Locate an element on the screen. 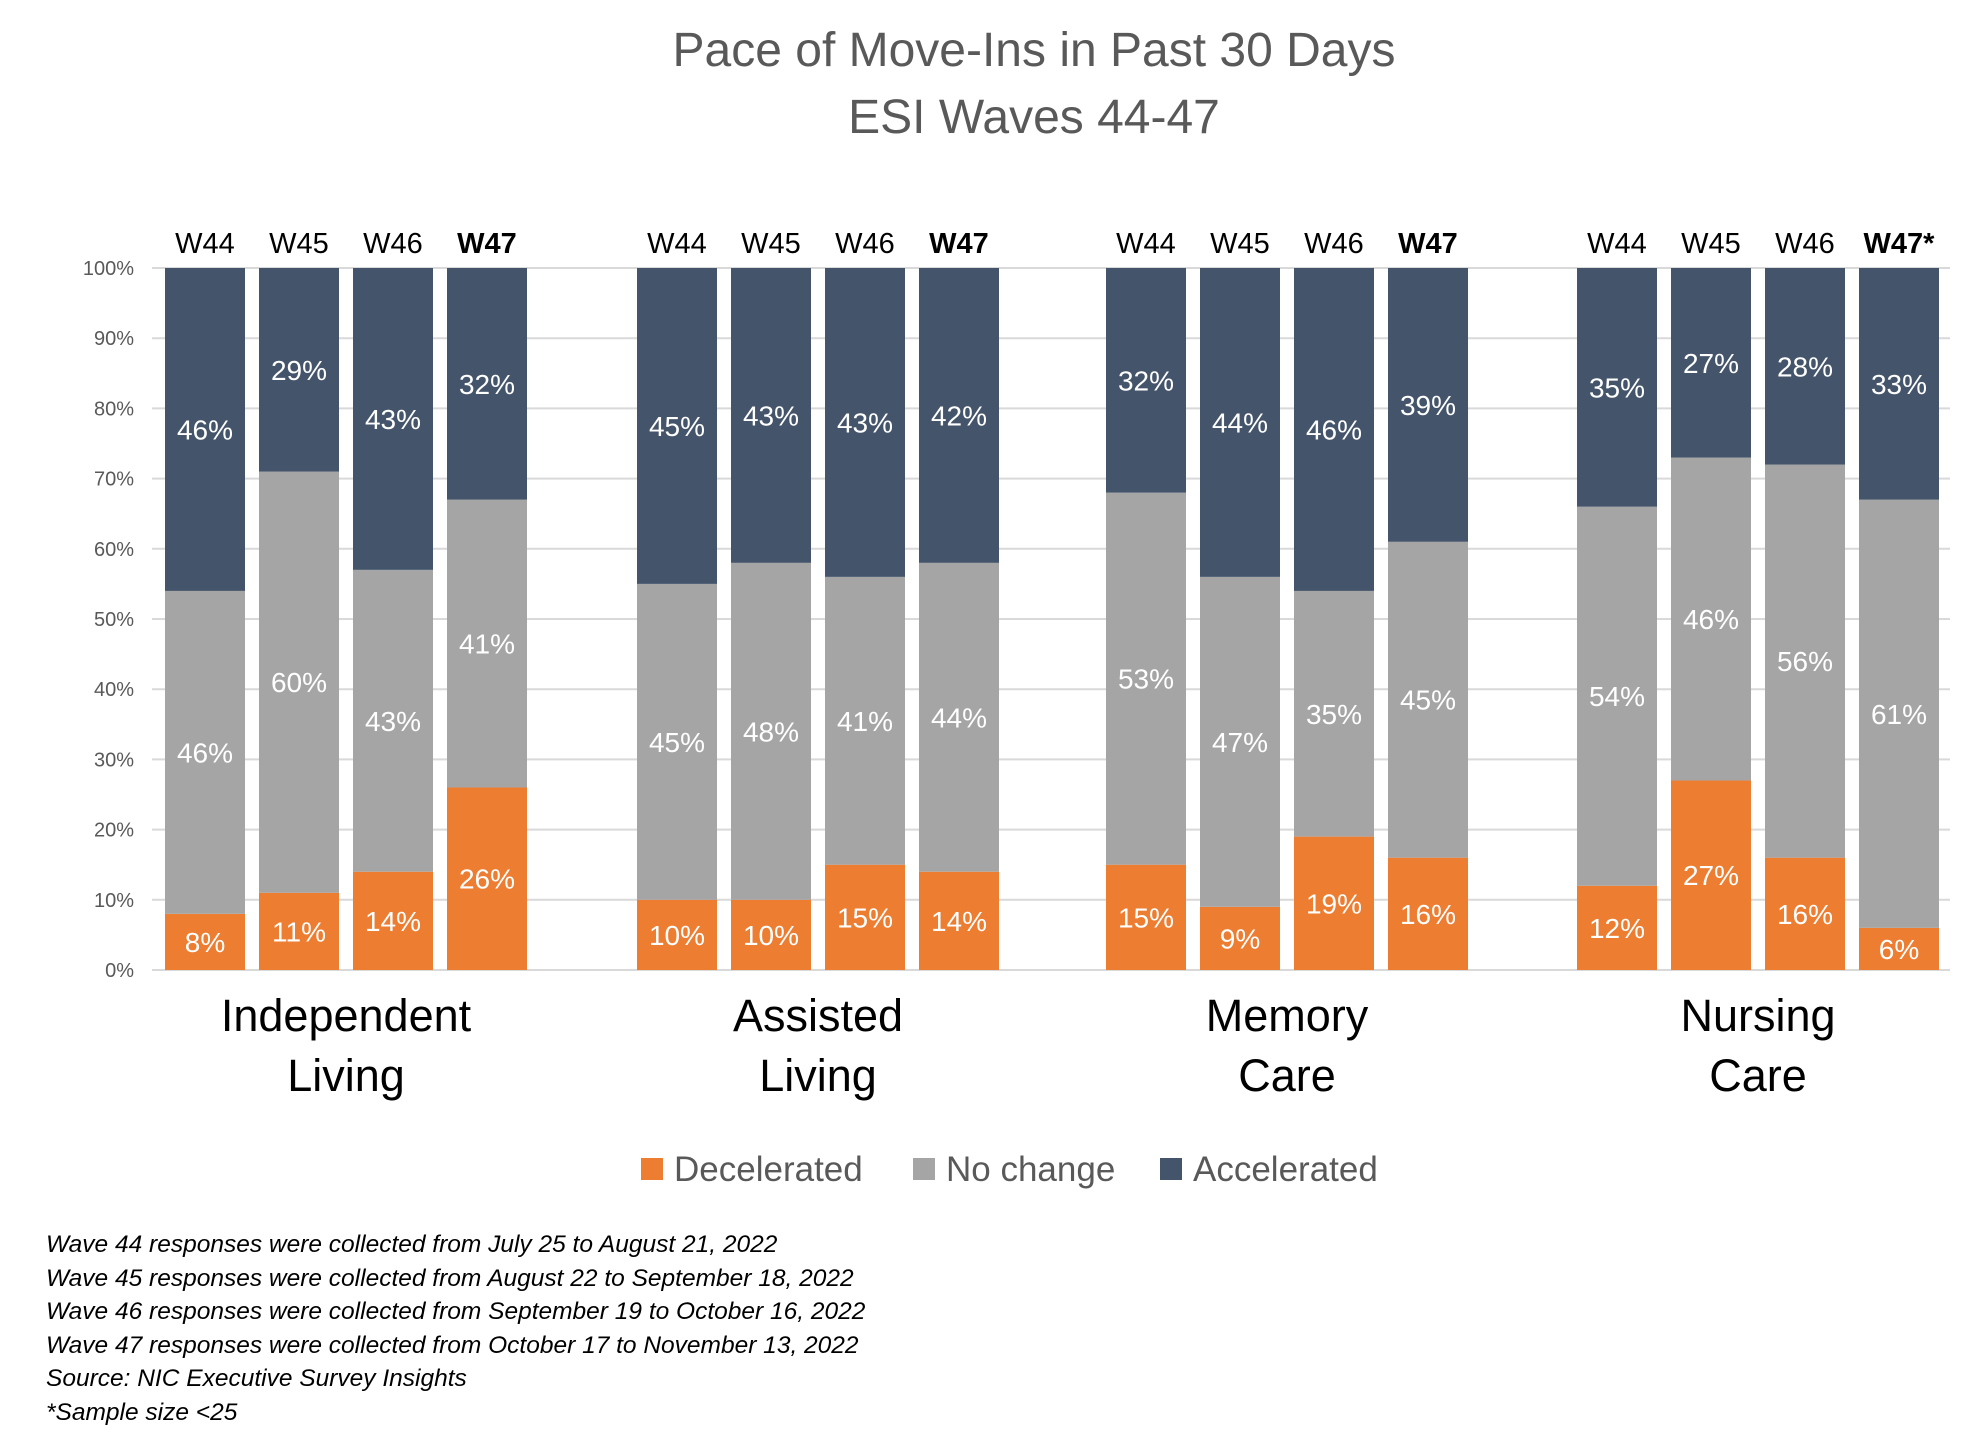 This screenshot has width=1987, height=1456. legend-swatch-decelerated is located at coordinates (652, 1169).